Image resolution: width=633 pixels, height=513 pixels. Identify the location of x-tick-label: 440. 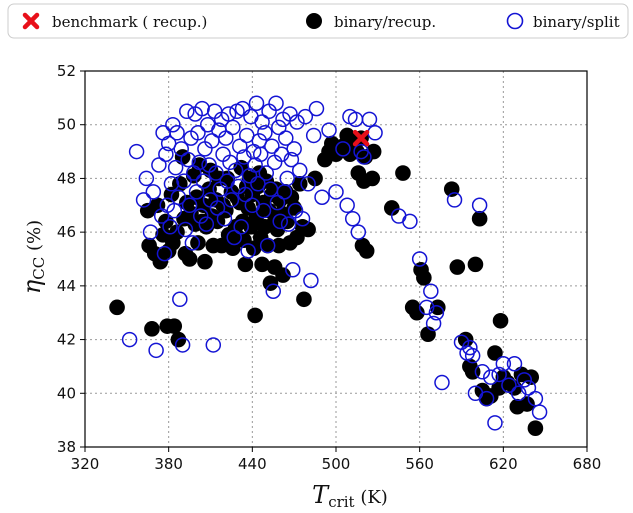
(252, 464).